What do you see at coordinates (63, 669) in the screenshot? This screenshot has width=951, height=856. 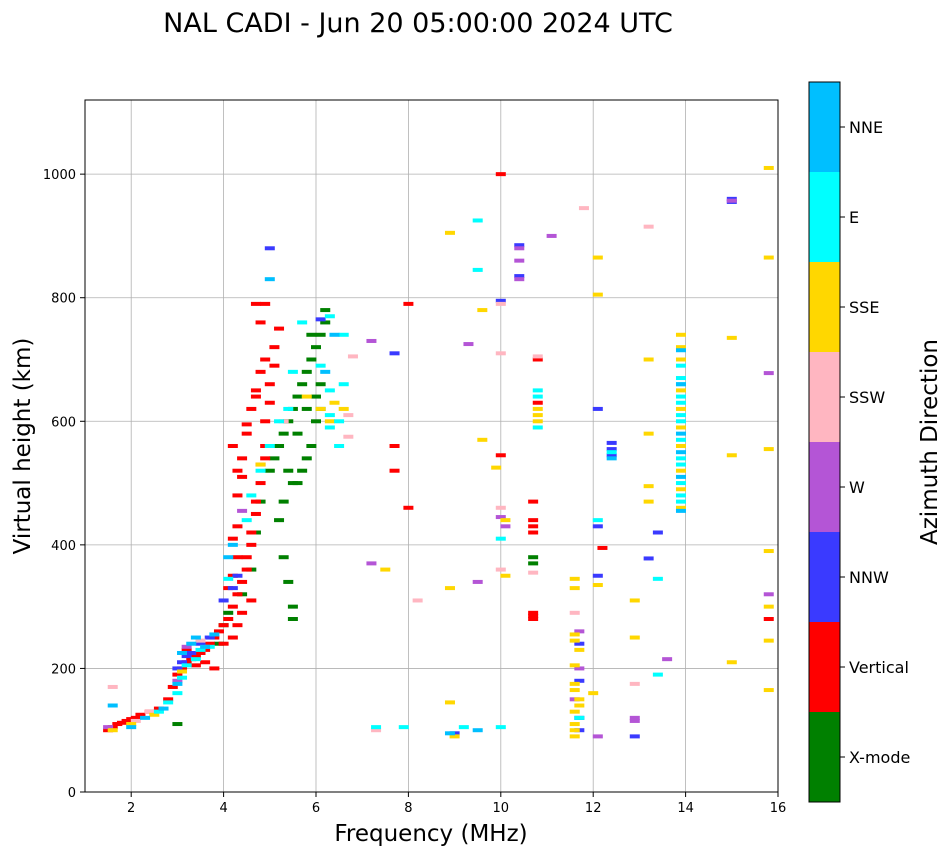 I see `y-tick-label: 200` at bounding box center [63, 669].